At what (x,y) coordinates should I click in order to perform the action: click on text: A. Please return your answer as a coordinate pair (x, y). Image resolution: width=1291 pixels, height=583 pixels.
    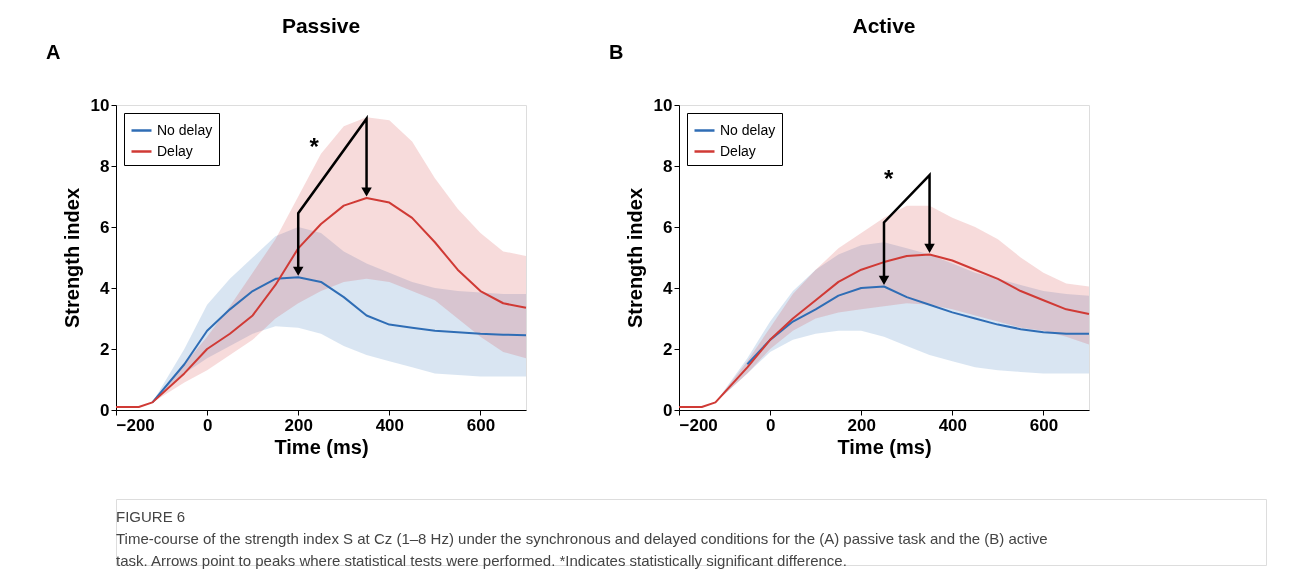
    Looking at the image, I should click on (53, 52).